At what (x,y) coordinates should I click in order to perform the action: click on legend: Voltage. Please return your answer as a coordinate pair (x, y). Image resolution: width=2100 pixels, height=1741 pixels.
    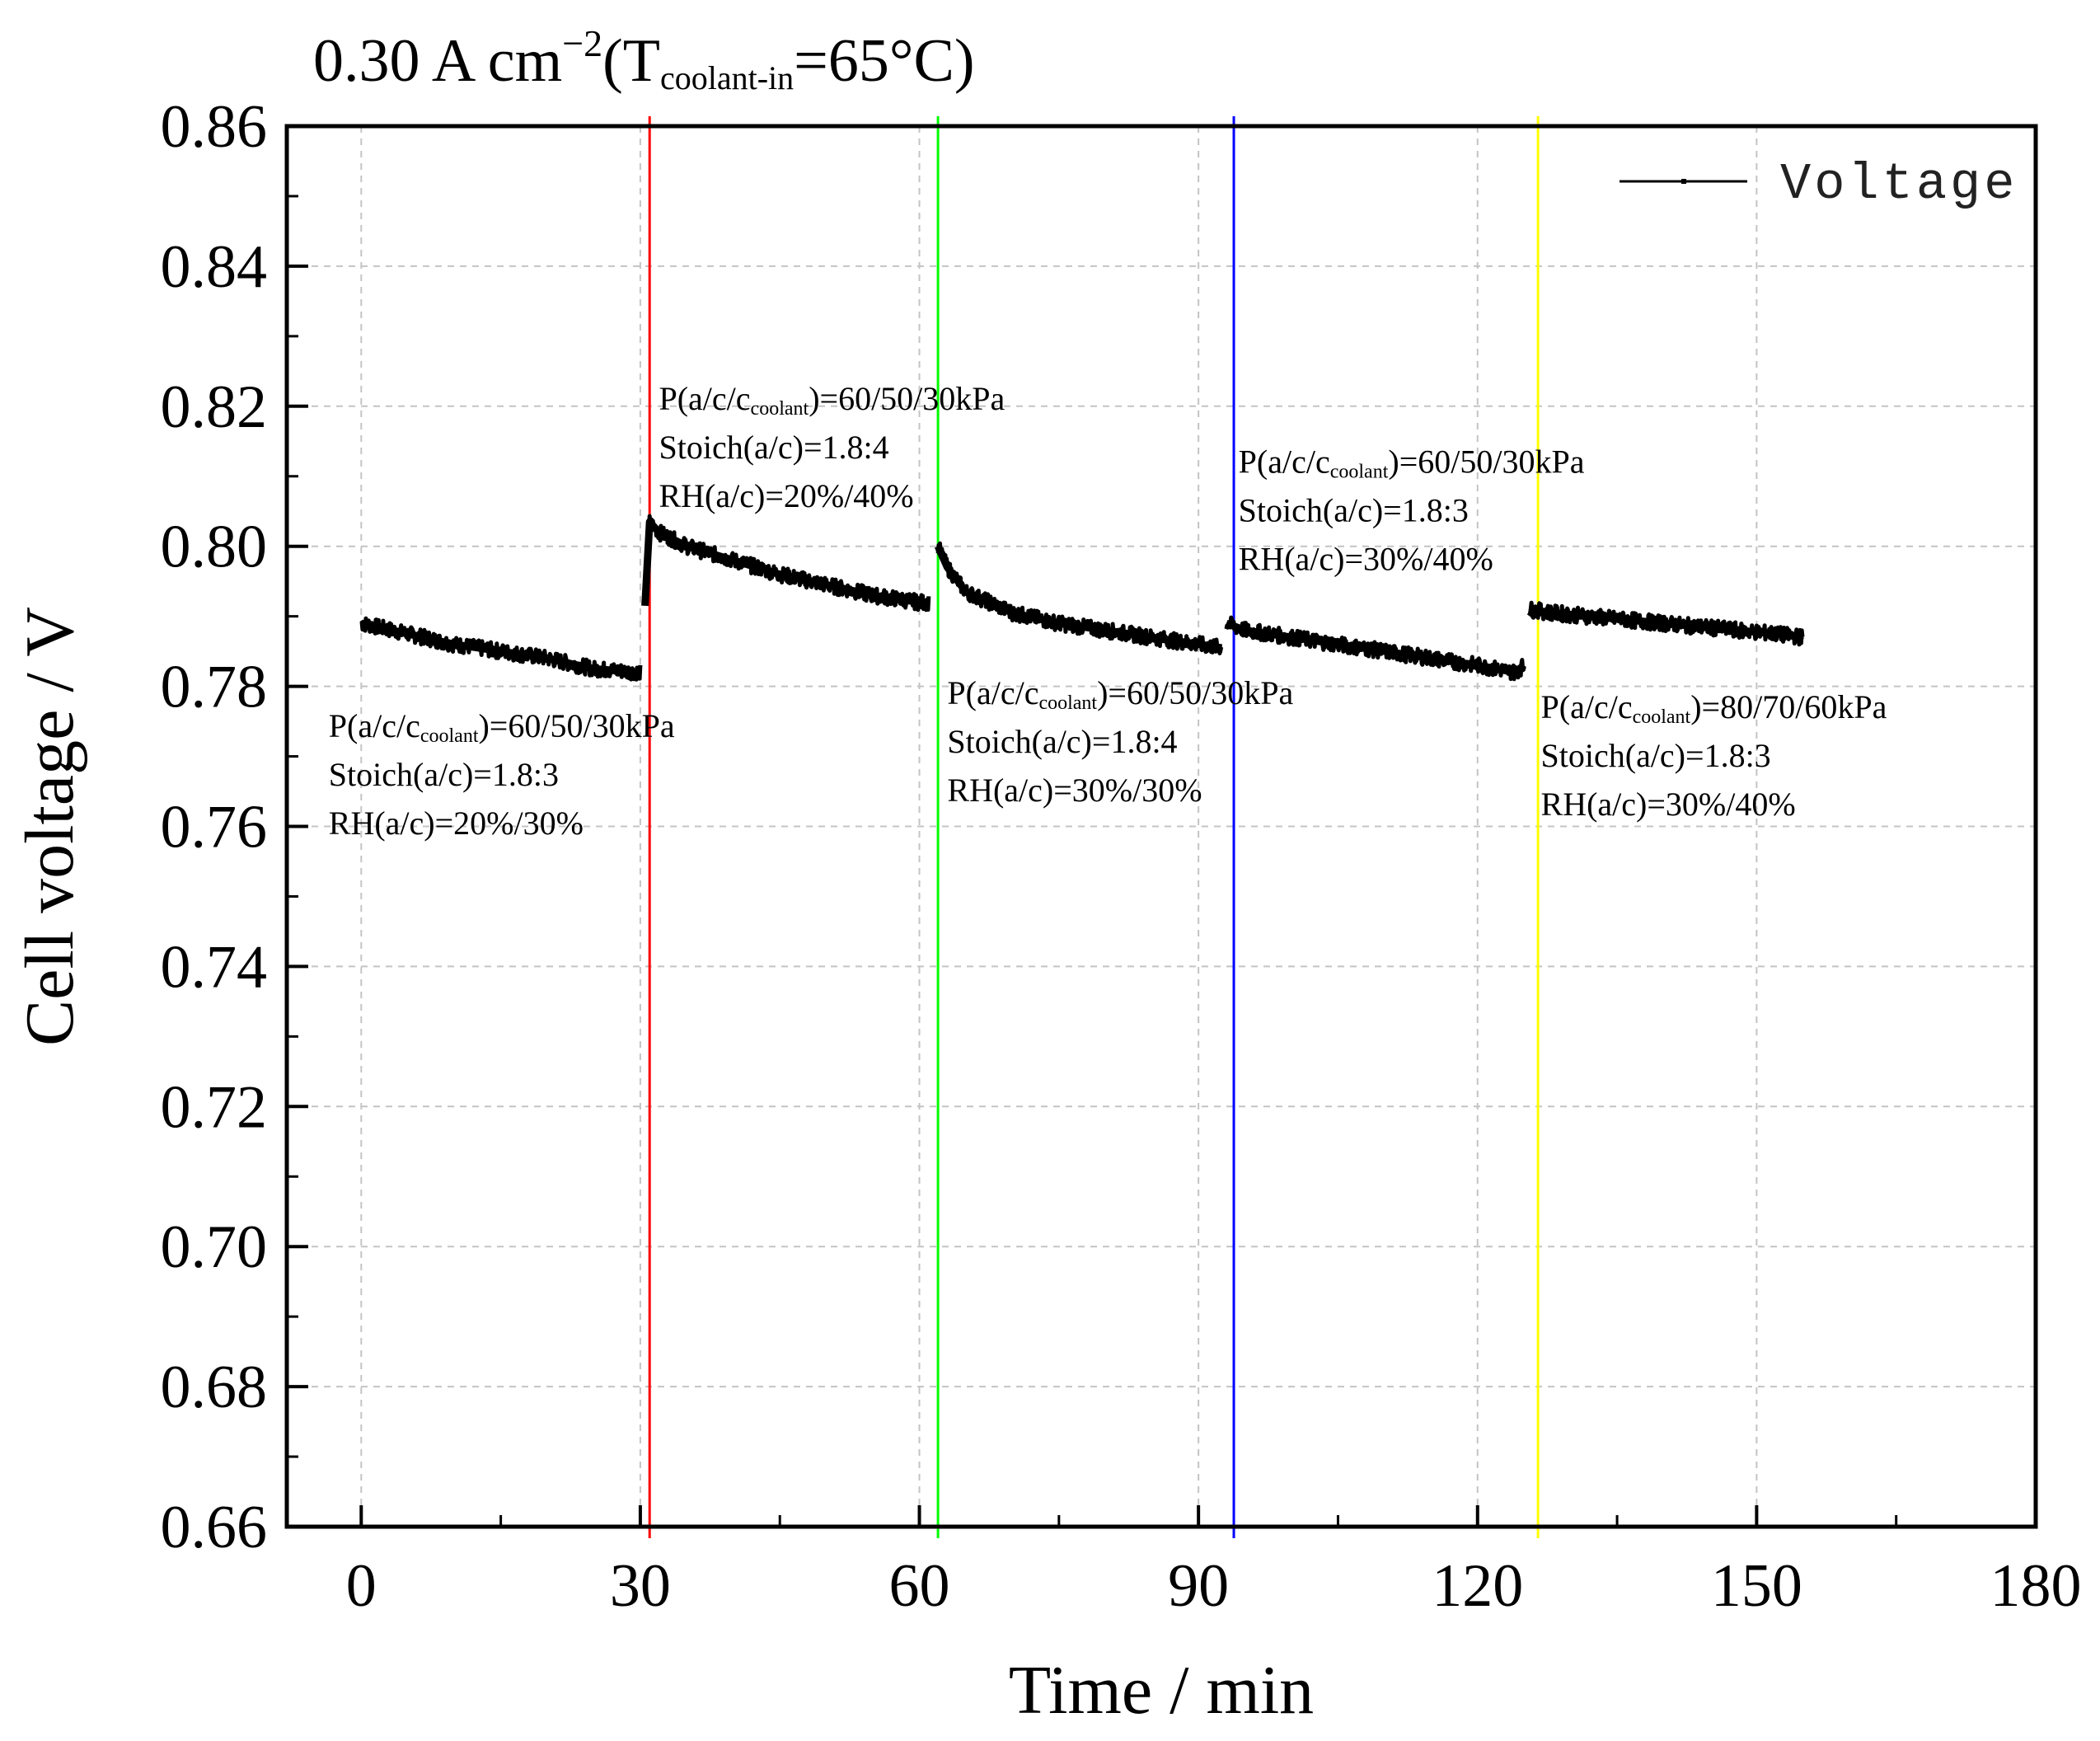
    Looking at the image, I should click on (1819, 184).